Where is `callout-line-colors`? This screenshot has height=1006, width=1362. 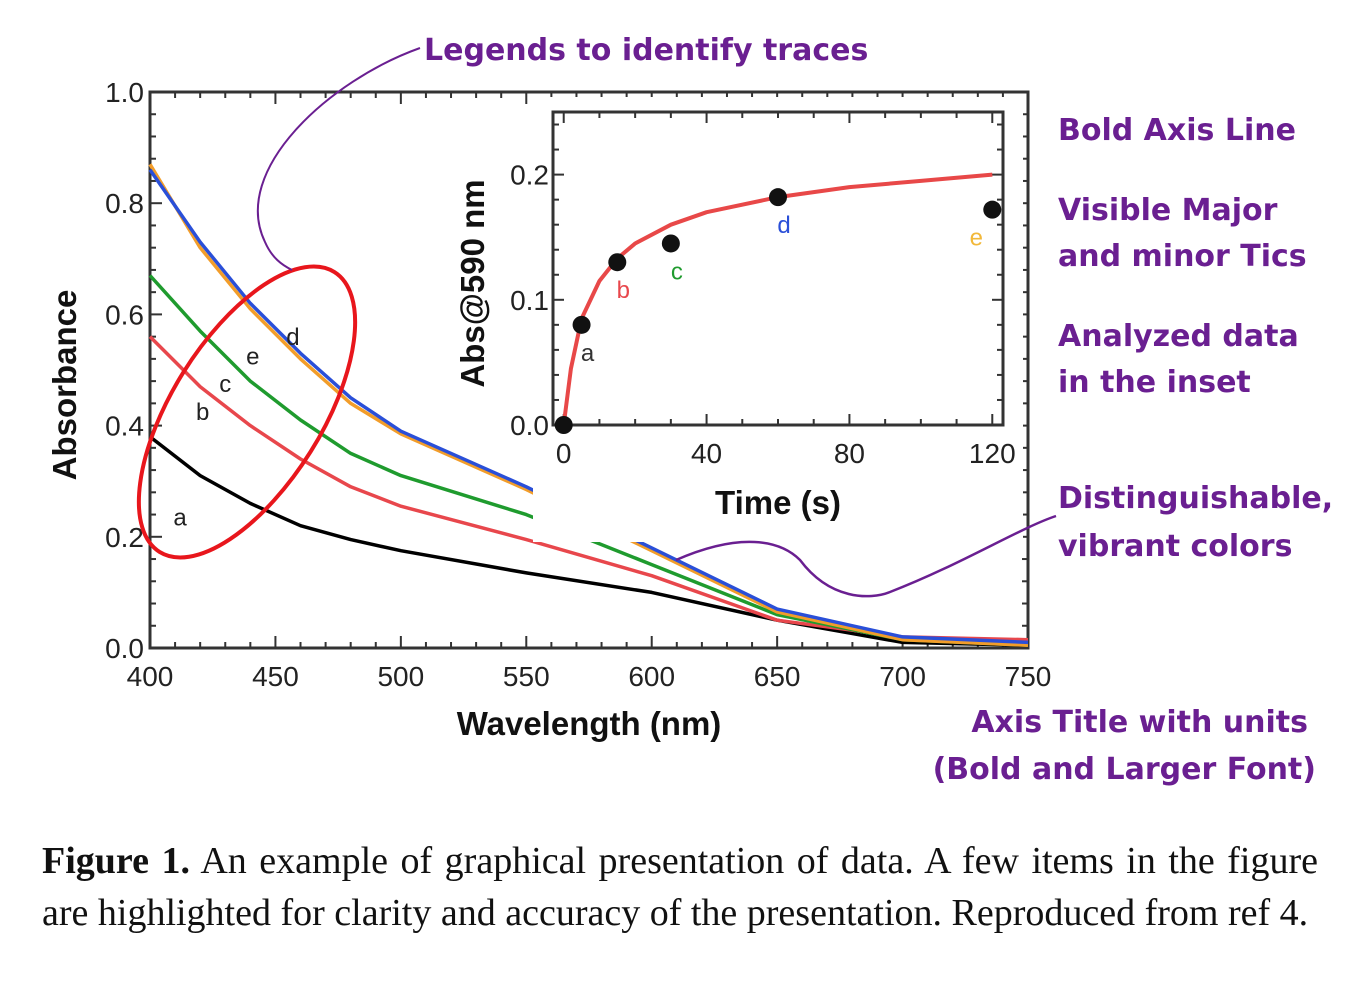
callout-line-colors is located at coordinates (866, 556).